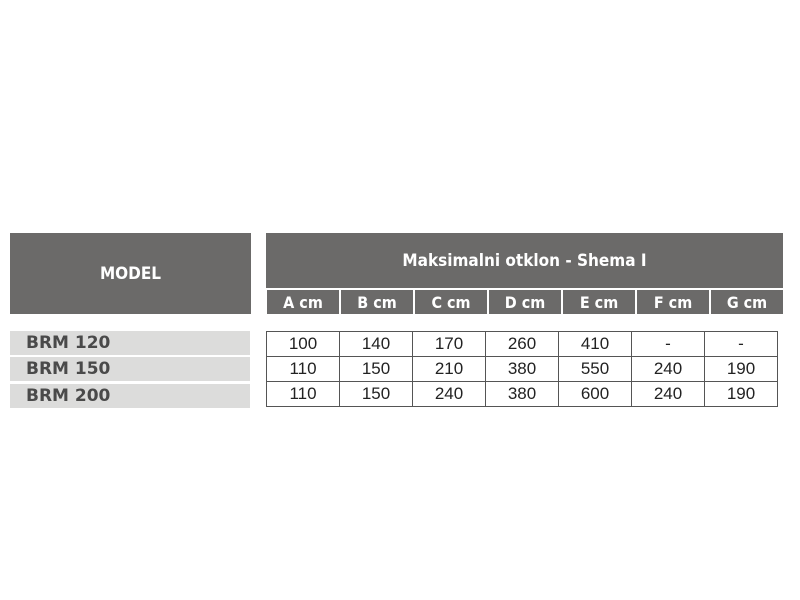  I want to click on table-cell: 600, so click(595, 394).